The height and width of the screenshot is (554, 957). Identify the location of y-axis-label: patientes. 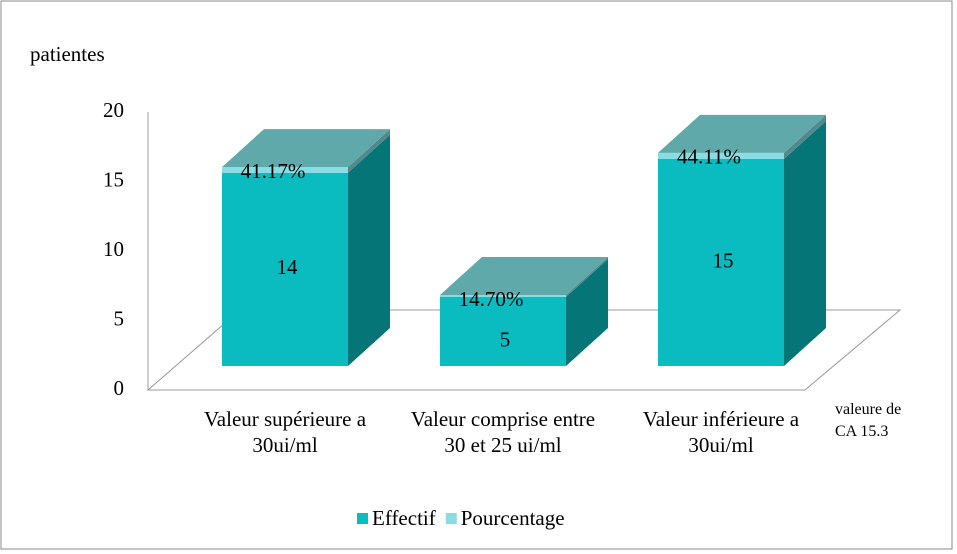
(67, 54).